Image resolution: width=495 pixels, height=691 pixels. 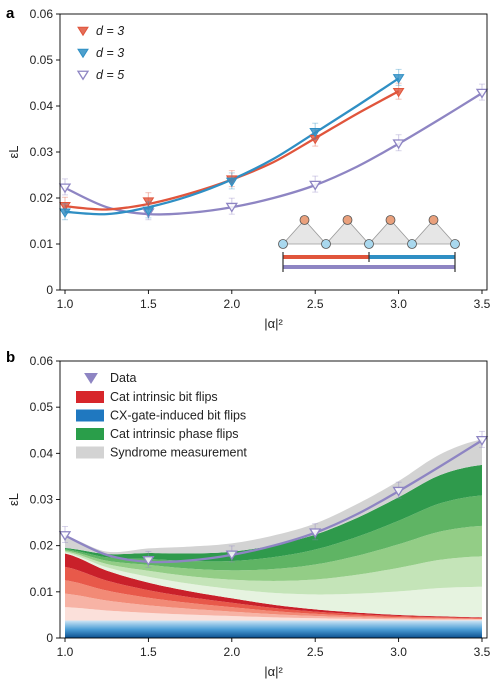 What do you see at coordinates (110, 75) in the screenshot?
I see `legend-label: d = 5` at bounding box center [110, 75].